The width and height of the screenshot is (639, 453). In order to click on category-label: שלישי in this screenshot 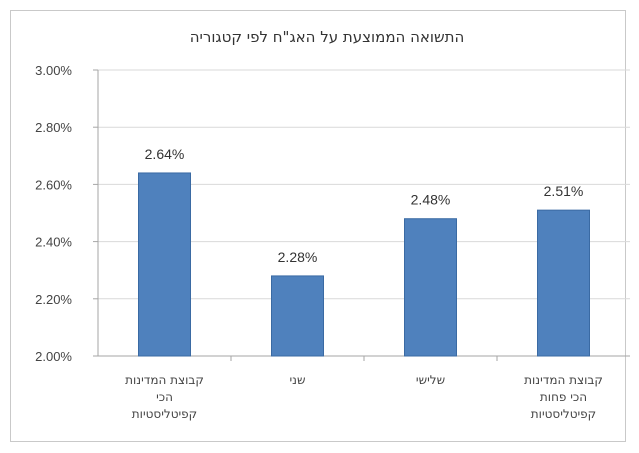, I will do `click(430, 380)`.